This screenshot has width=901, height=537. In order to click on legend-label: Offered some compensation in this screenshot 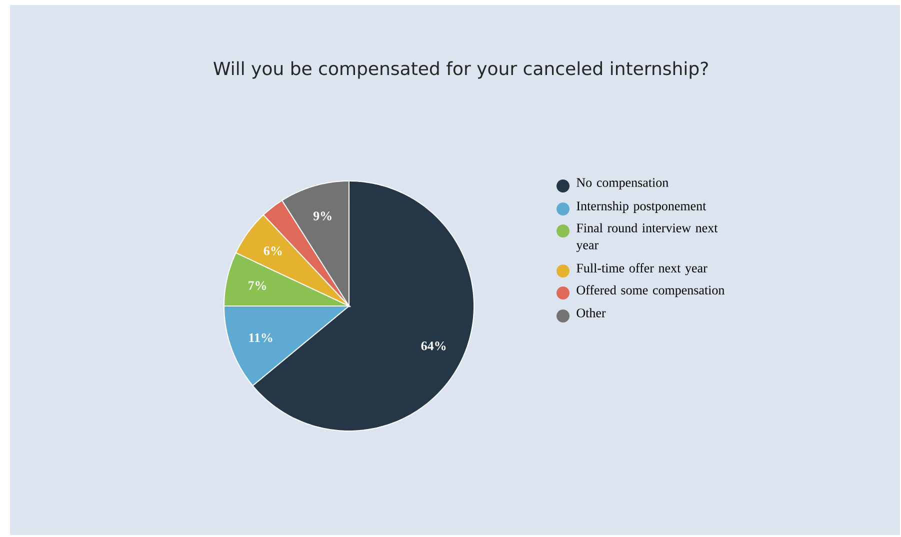, I will do `click(650, 291)`.